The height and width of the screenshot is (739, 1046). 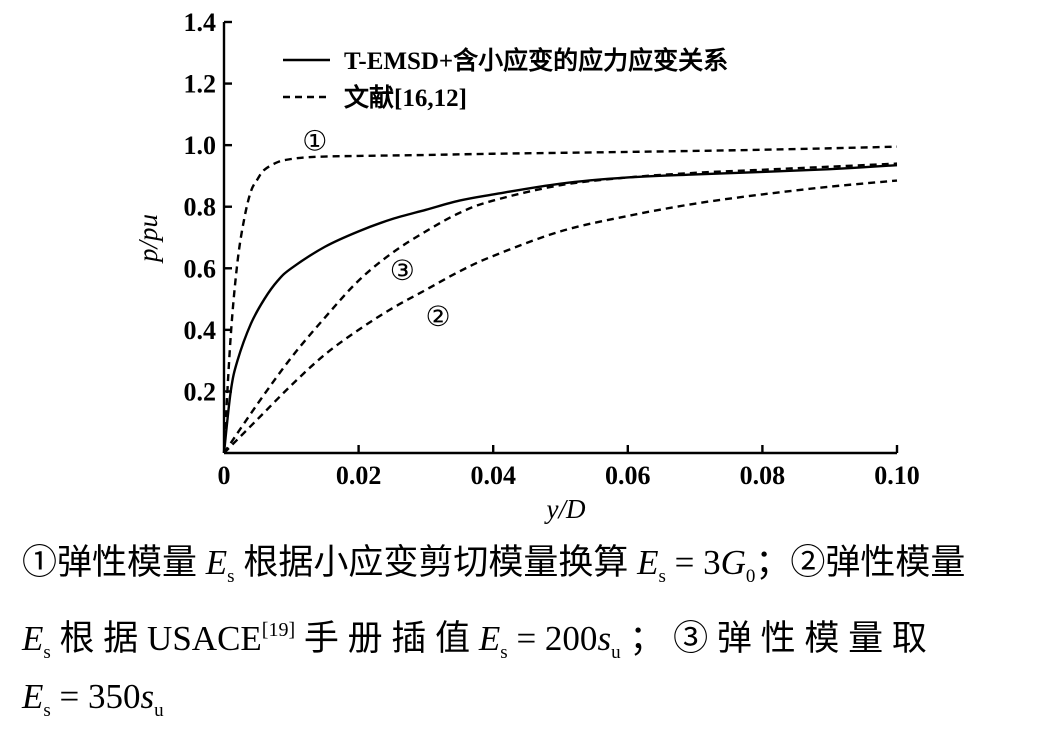 What do you see at coordinates (200, 145) in the screenshot?
I see `y-tick-label: 1.0` at bounding box center [200, 145].